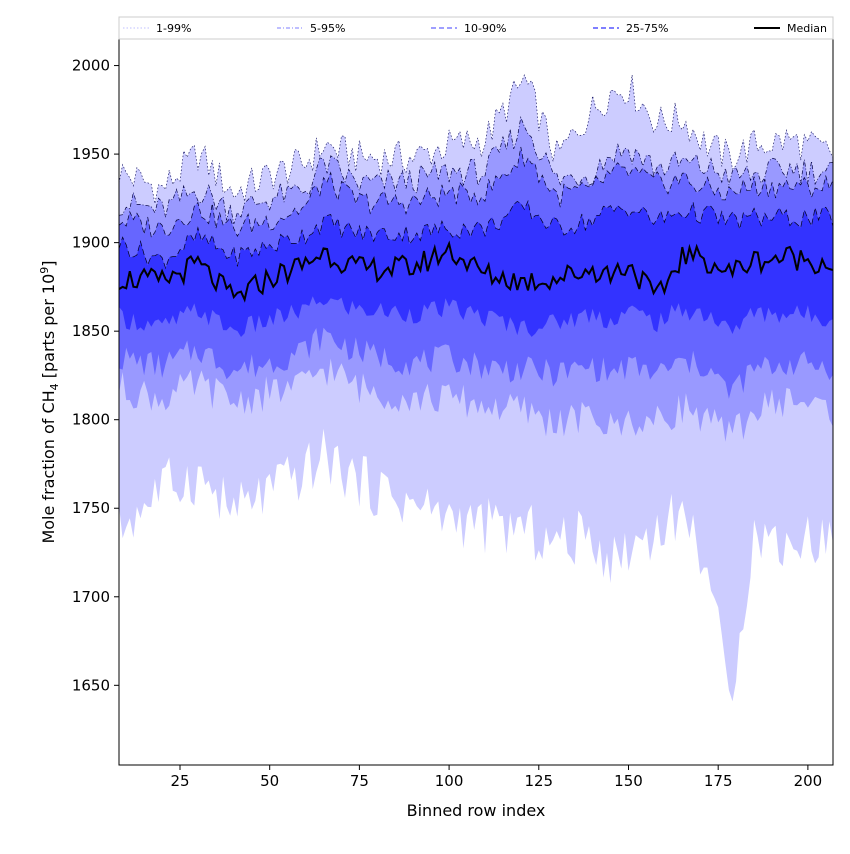 The height and width of the screenshot is (854, 850). What do you see at coordinates (91, 420) in the screenshot?
I see `y-tick-label: 1800` at bounding box center [91, 420].